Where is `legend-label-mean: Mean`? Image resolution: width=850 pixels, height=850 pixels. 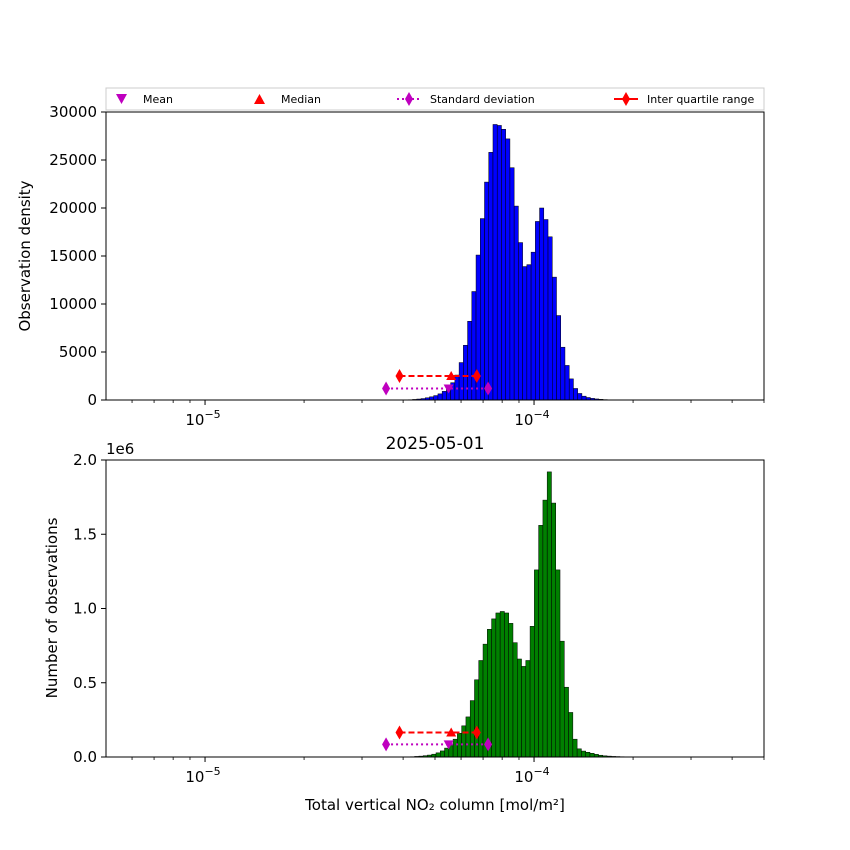 legend-label-mean: Mean is located at coordinates (158, 99).